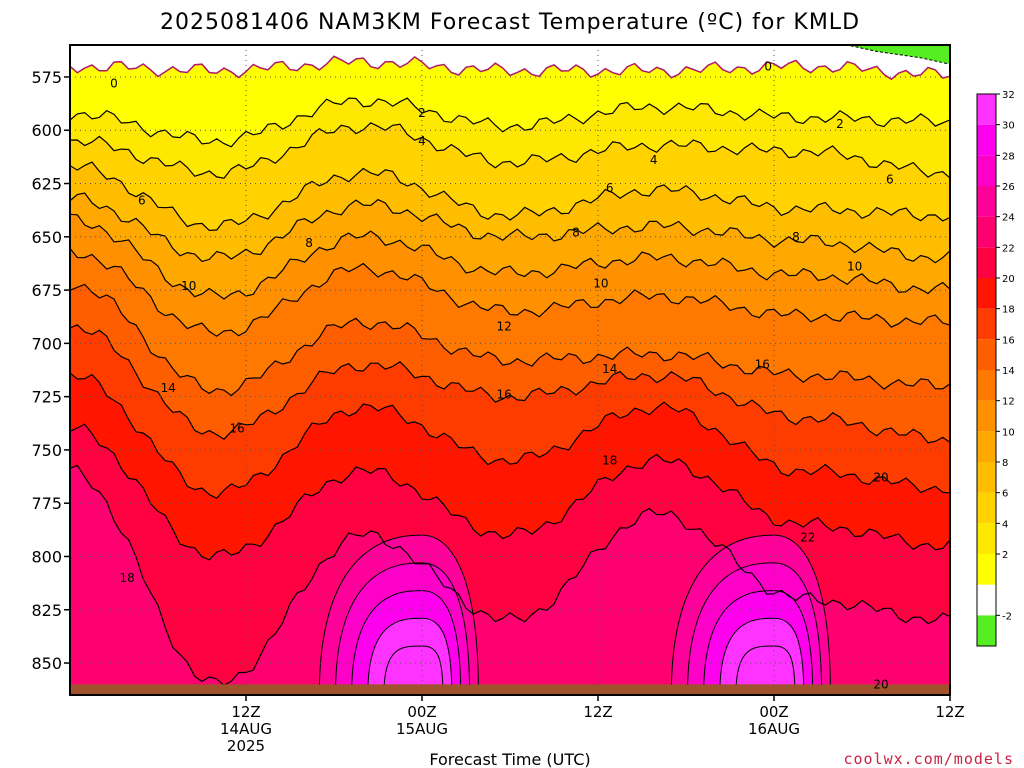 The image size is (1024, 768). I want to click on colorbar-label: 24, so click(1008, 218).